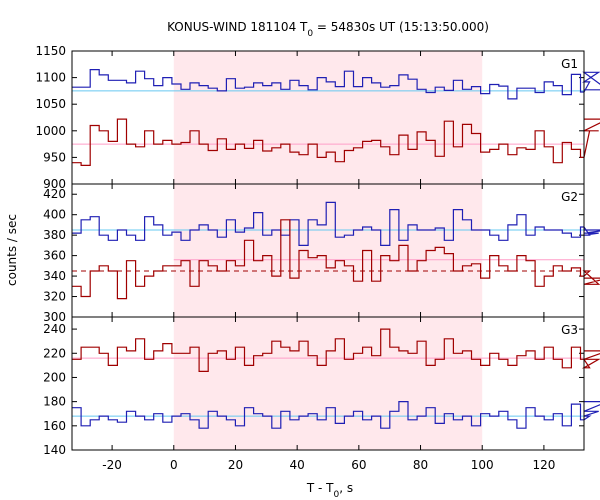 Image resolution: width=600 pixels, height=500 pixels. What do you see at coordinates (12, 250) in the screenshot?
I see `y-axis-label: counts / sec` at bounding box center [12, 250].